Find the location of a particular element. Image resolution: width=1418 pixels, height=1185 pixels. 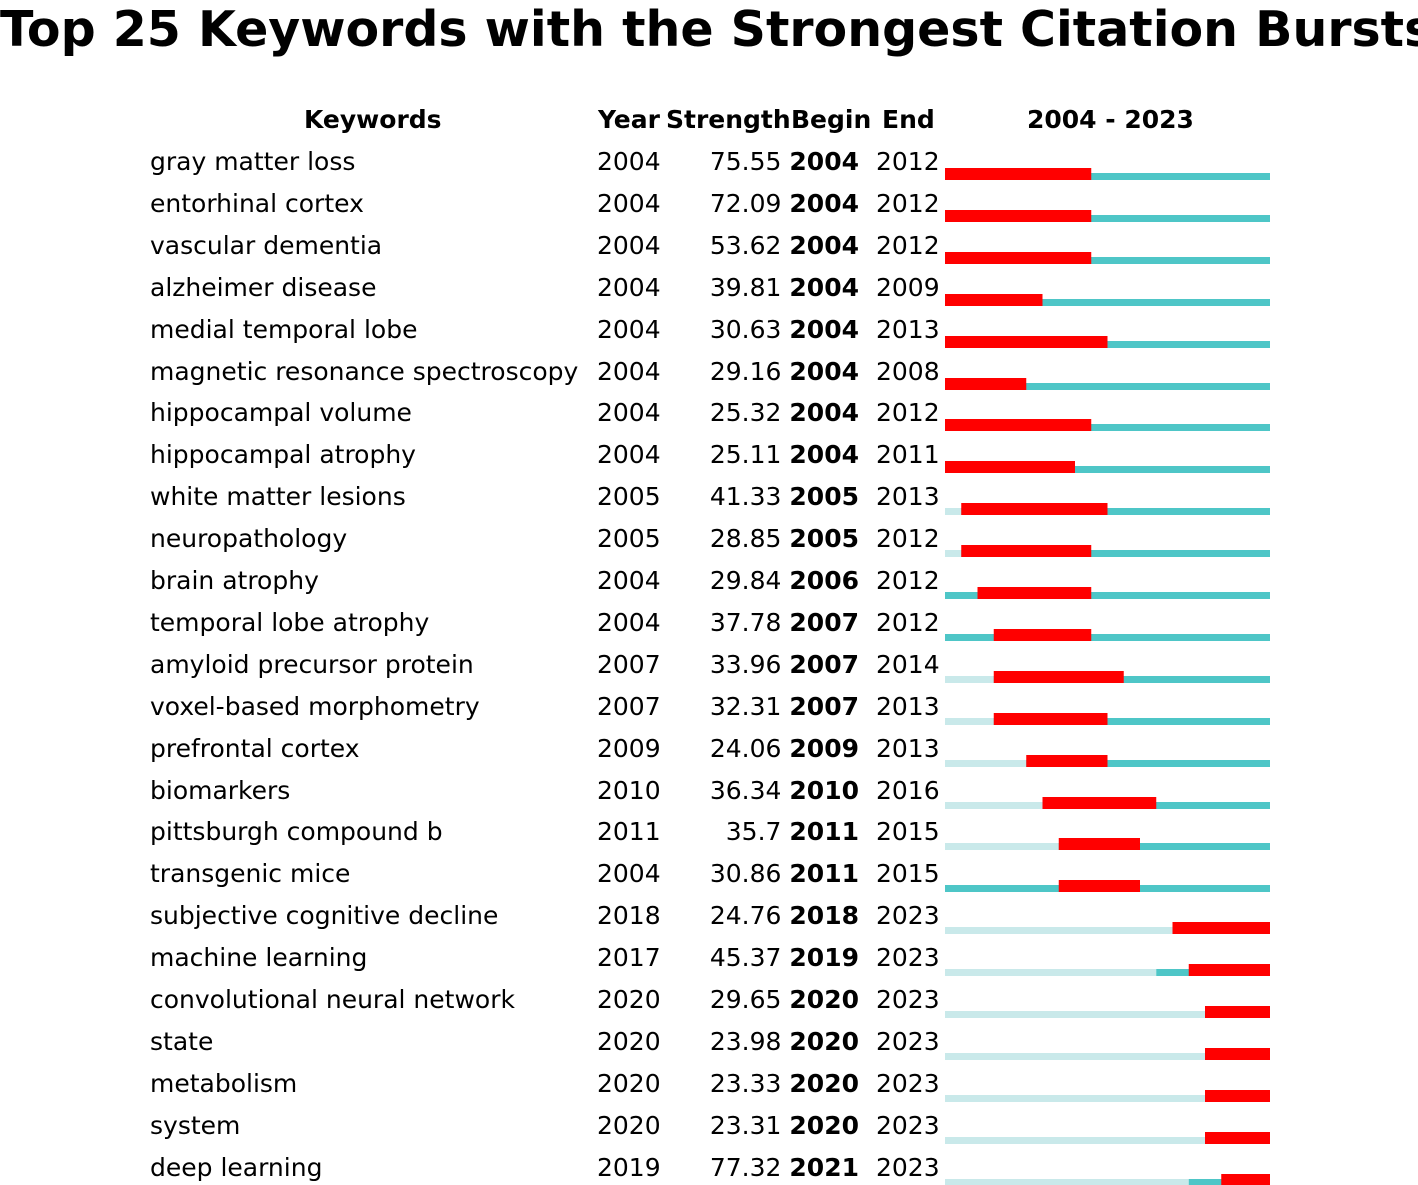

strength-begin-values: 35.7 2011 is located at coordinates (760, 832).